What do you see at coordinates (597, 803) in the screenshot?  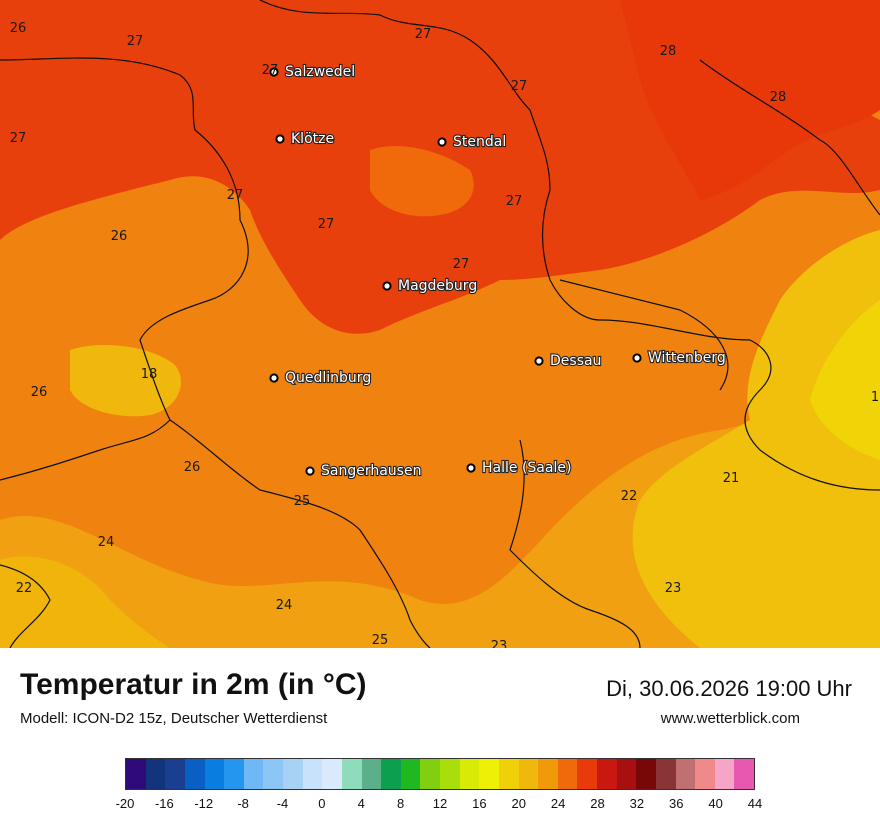 I see `legend-tick-label: 28` at bounding box center [597, 803].